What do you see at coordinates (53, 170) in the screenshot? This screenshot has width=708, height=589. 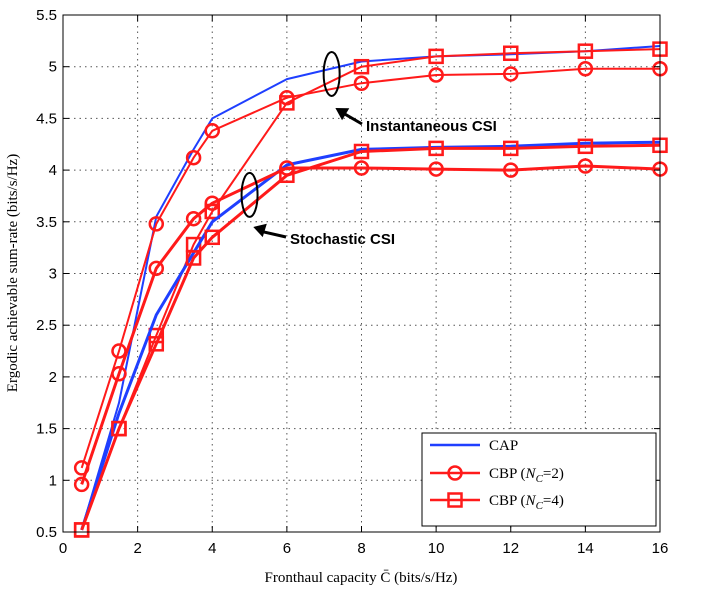 I see `y-tick-label: 4` at bounding box center [53, 170].